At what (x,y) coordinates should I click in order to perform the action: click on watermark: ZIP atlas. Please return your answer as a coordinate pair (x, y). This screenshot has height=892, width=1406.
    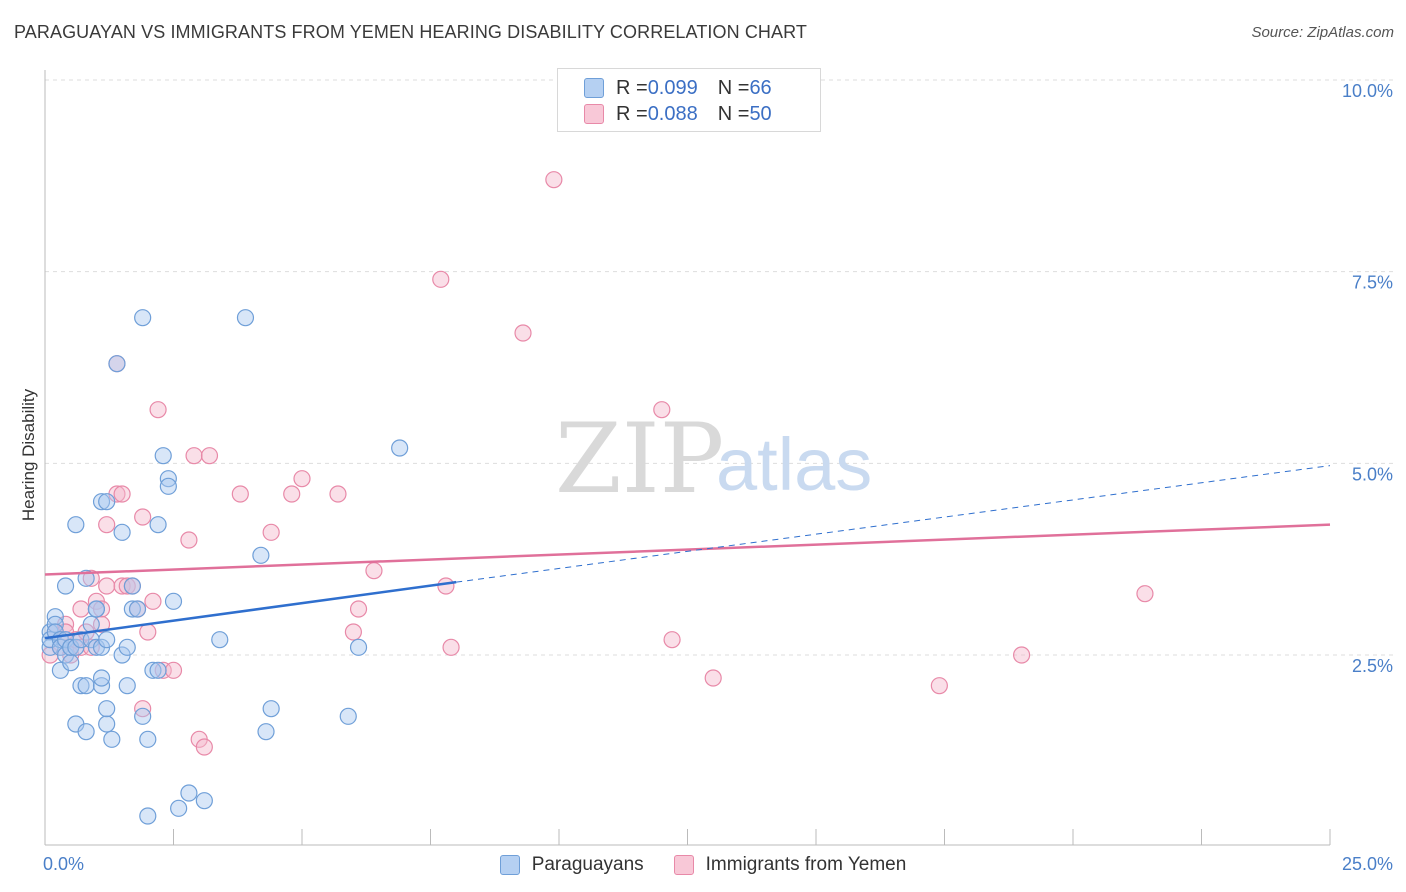
    Looking at the image, I should click on (713, 459).